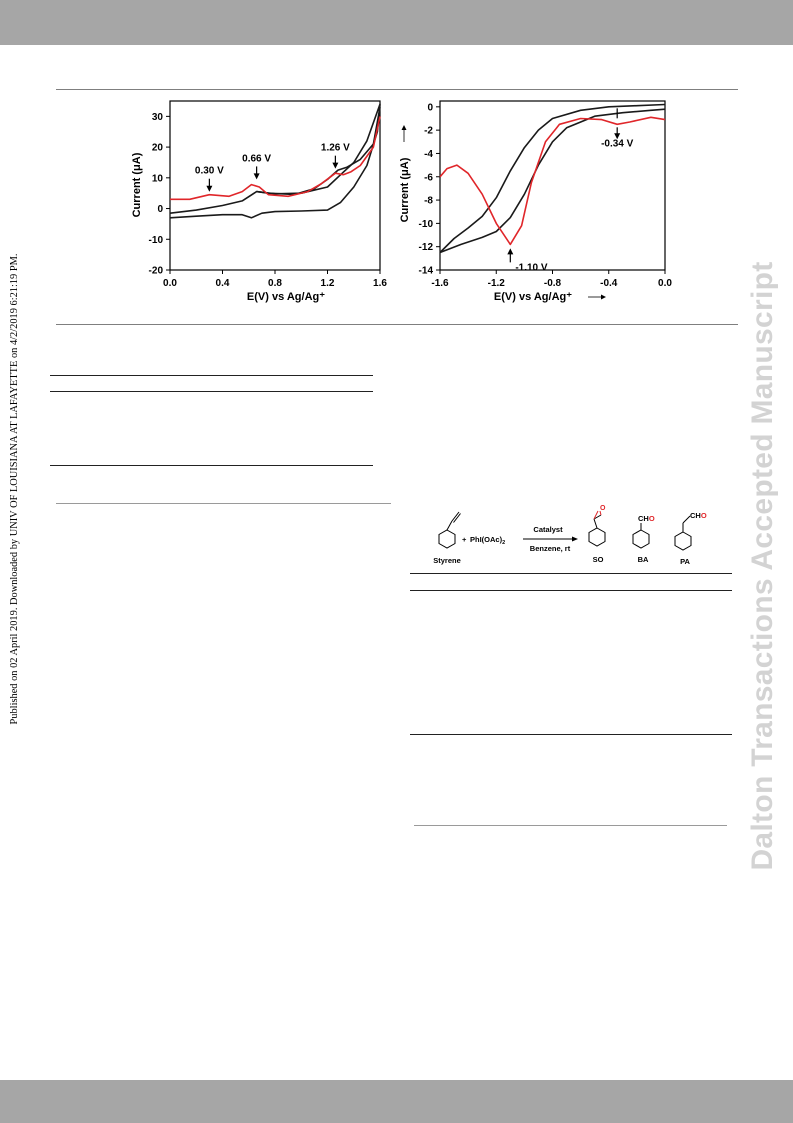 This screenshot has height=1123, width=793. I want to click on bottom-banner, so click(396, 1101).